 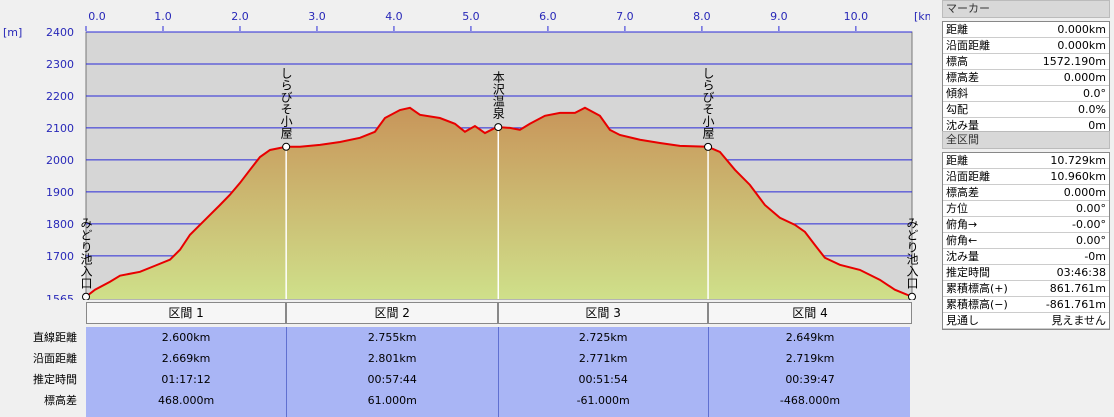 What do you see at coordinates (55, 337) in the screenshot?
I see `row-label: 直線距離` at bounding box center [55, 337].